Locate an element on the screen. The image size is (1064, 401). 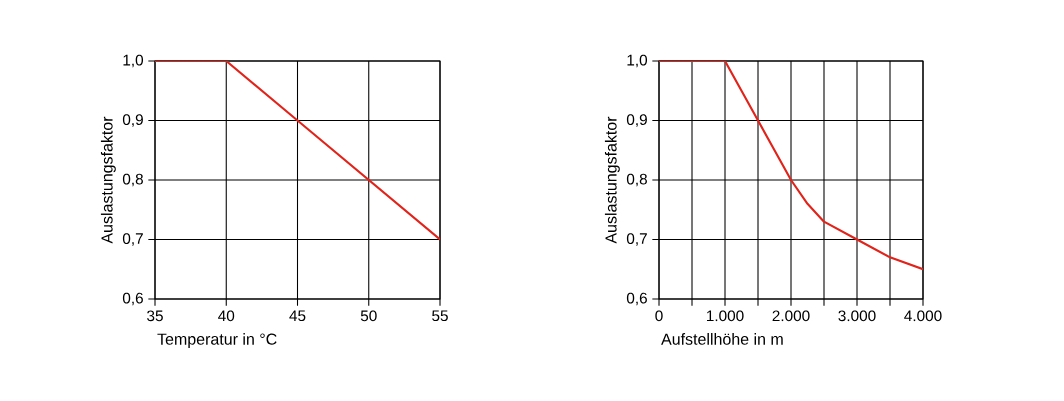
x-tick-label: 2.000 is located at coordinates (791, 316).